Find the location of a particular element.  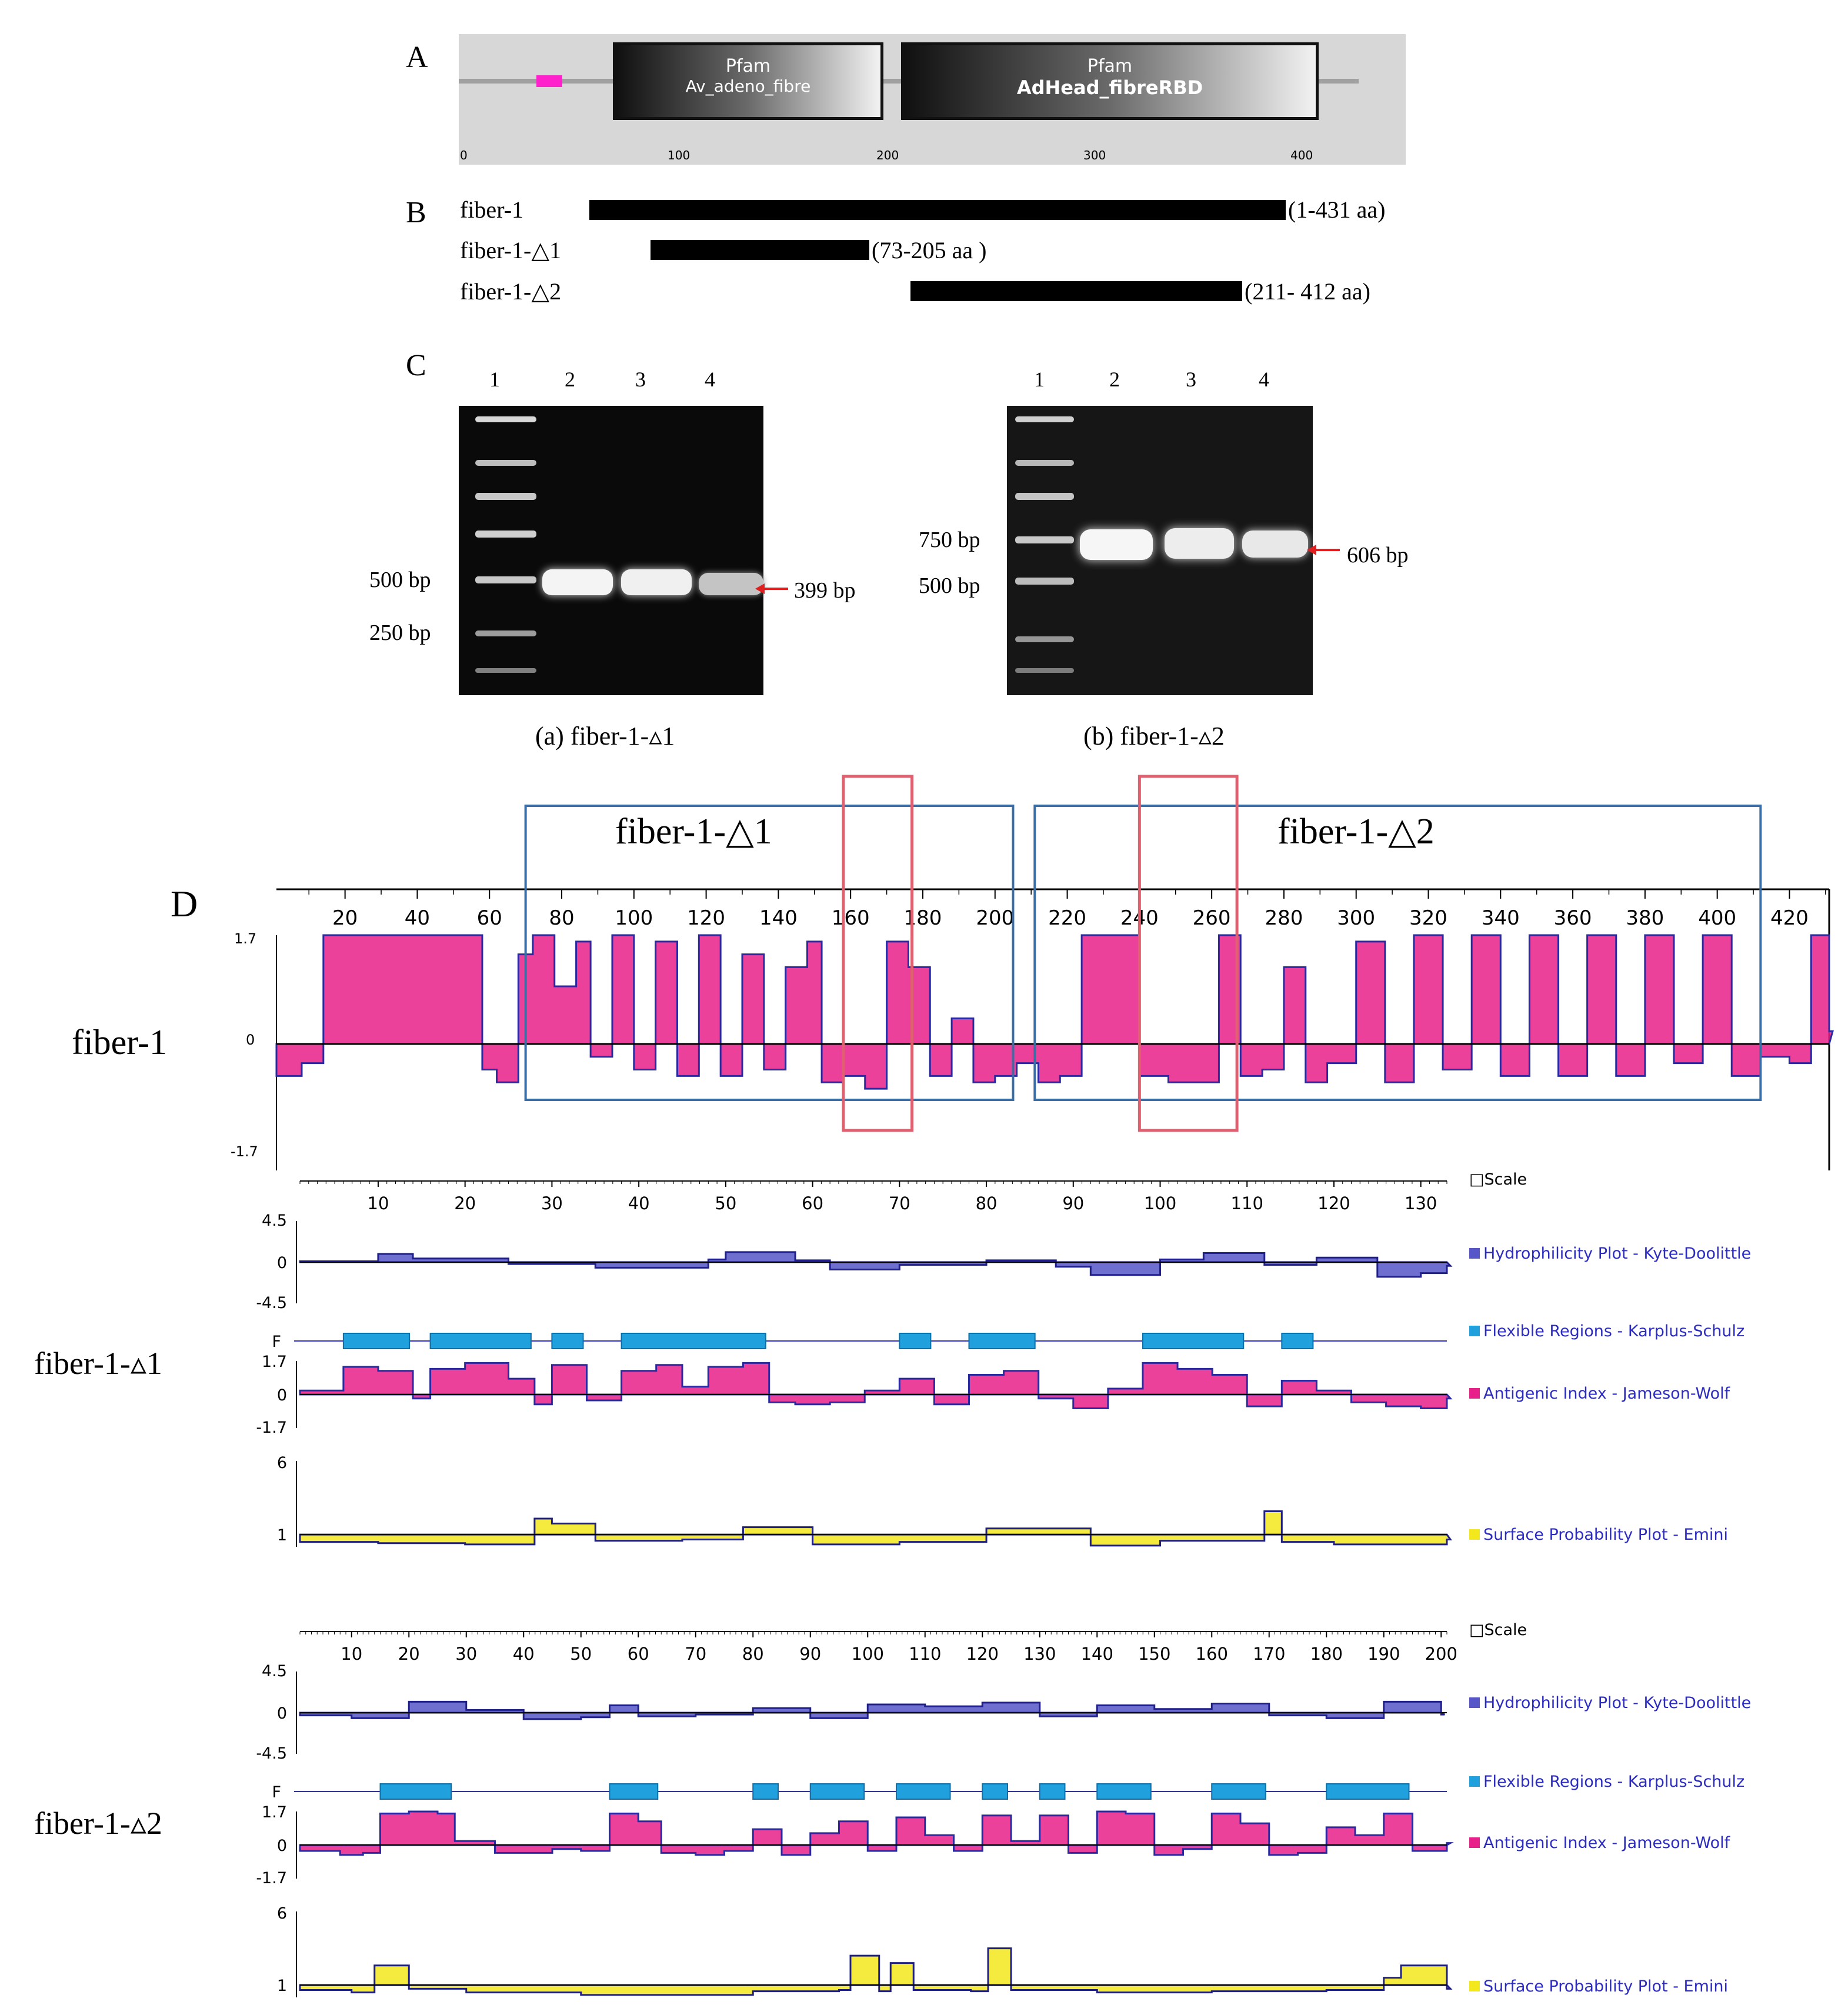

gel-b-band-arrow is located at coordinates (1323, 550).